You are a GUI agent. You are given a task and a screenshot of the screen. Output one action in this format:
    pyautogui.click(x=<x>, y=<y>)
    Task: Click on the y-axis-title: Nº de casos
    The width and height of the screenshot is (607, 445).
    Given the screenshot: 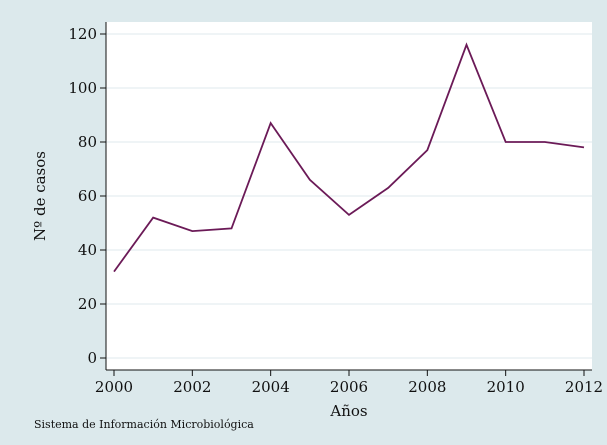 What is the action you would take?
    pyautogui.click(x=40, y=196)
    